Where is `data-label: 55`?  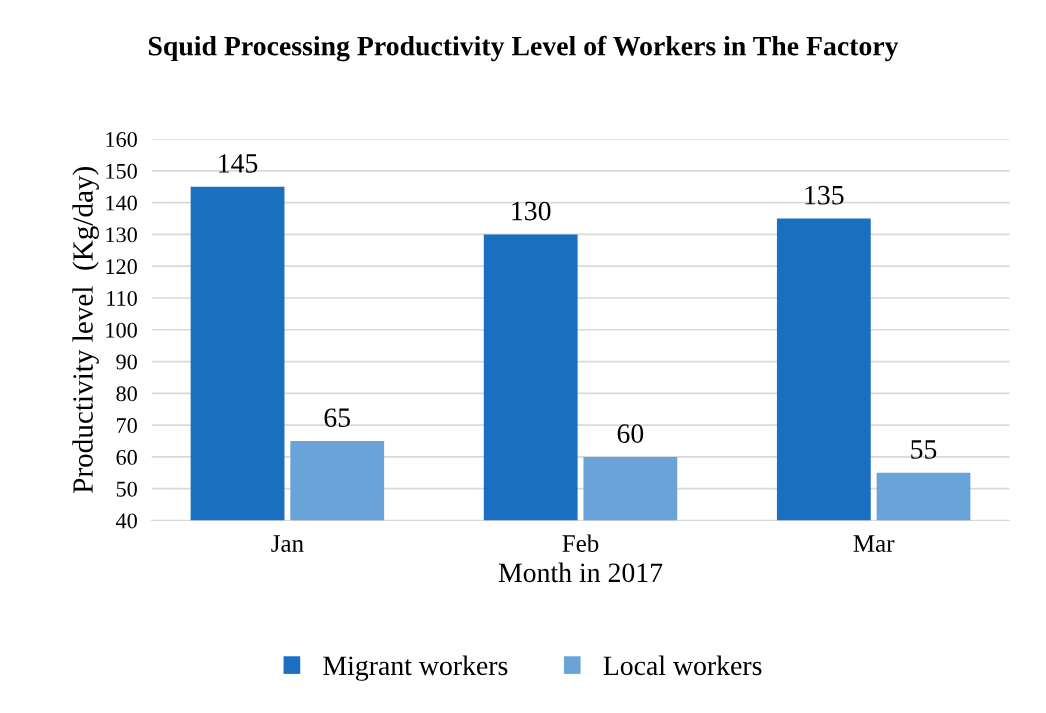 data-label: 55 is located at coordinates (924, 449).